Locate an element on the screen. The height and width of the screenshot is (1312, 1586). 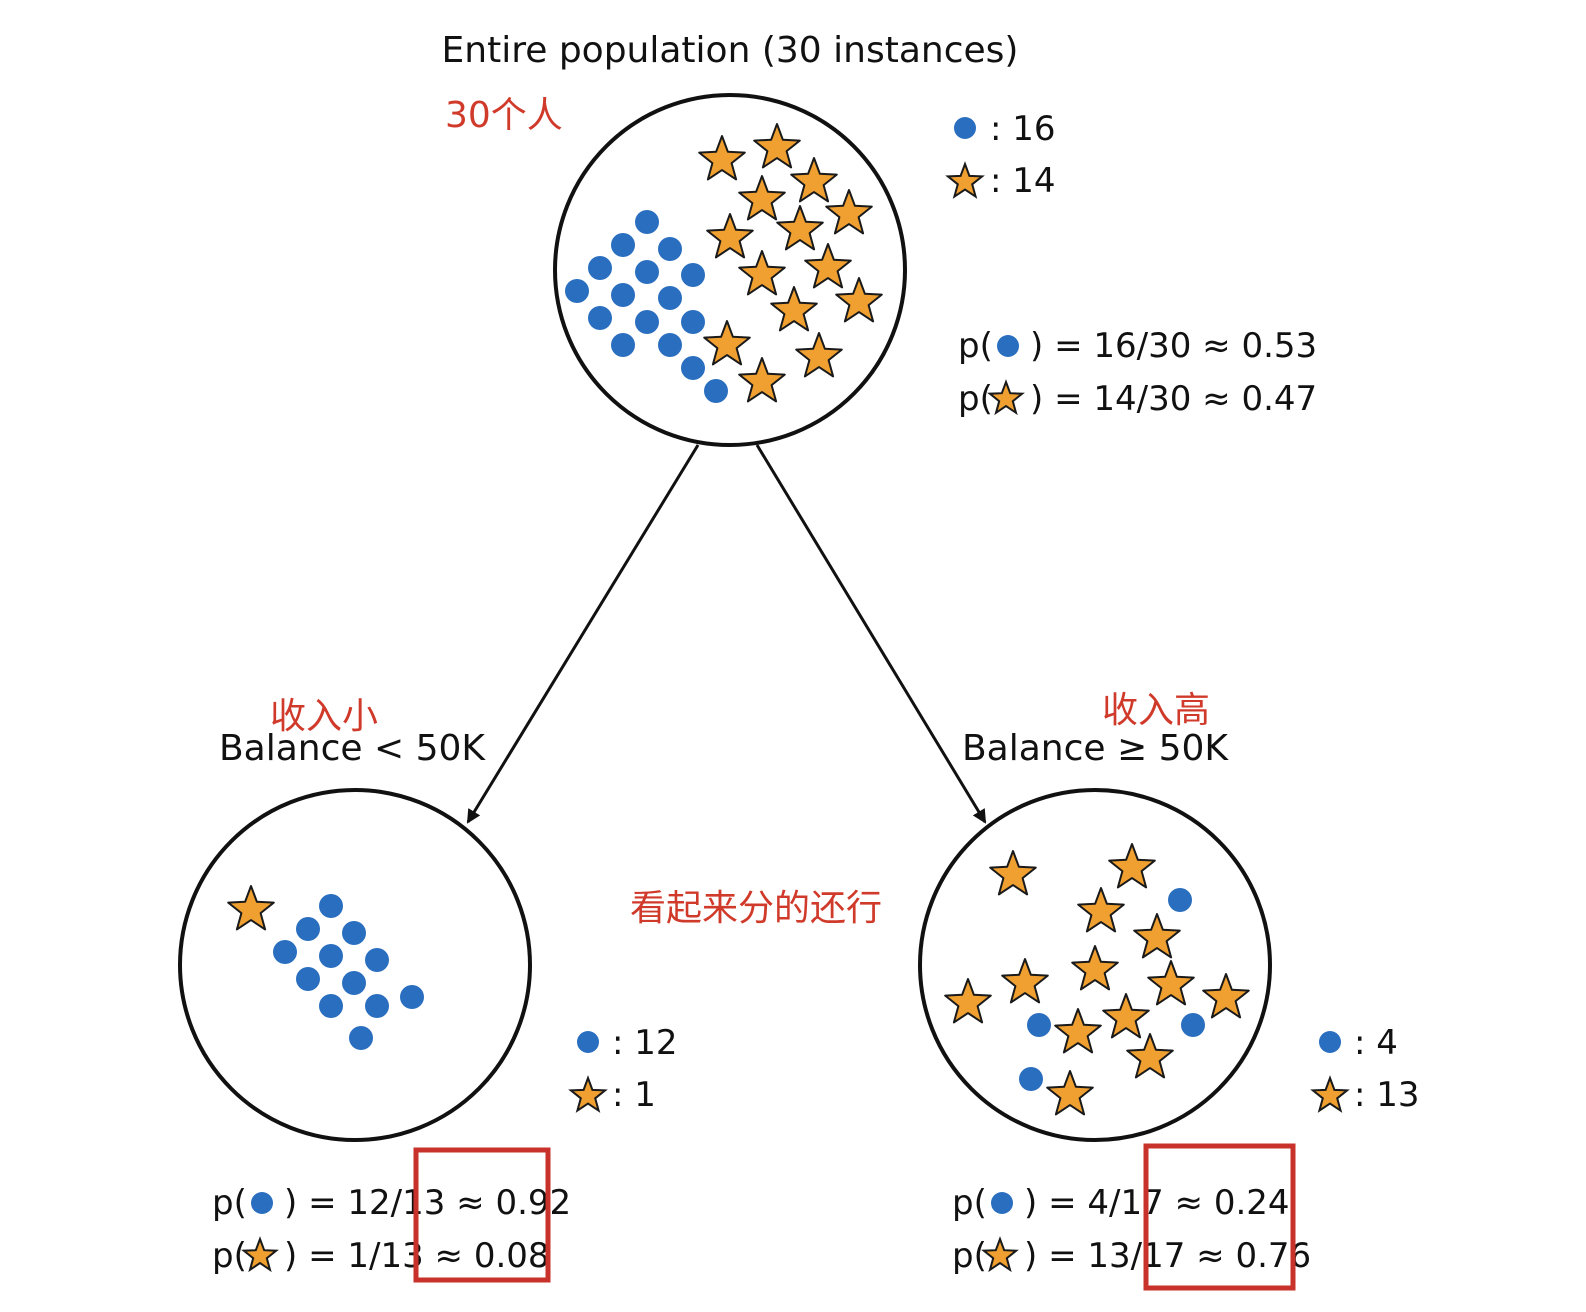
left-node-circle is located at coordinates (355, 965).